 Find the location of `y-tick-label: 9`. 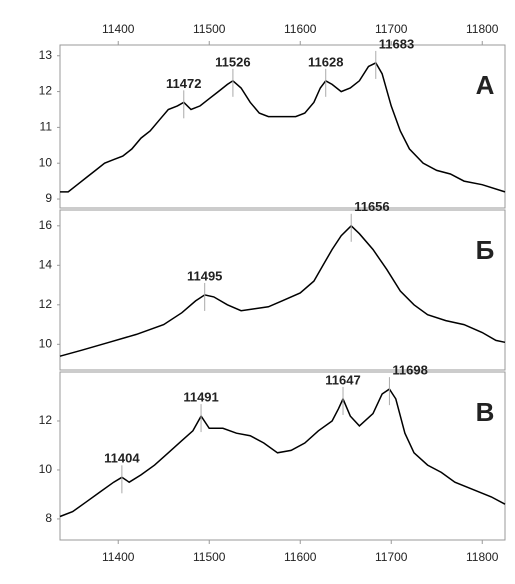

y-tick-label: 9 is located at coordinates (48, 198).